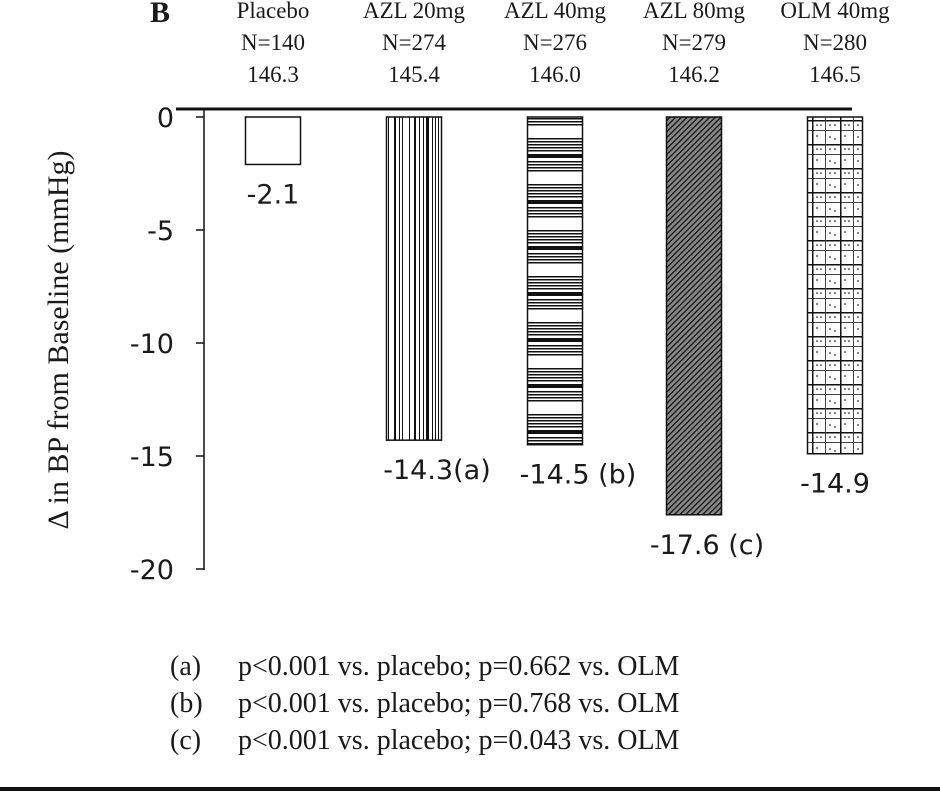  Describe the element at coordinates (165, 118) in the screenshot. I see `y-tick-label: 0` at that location.